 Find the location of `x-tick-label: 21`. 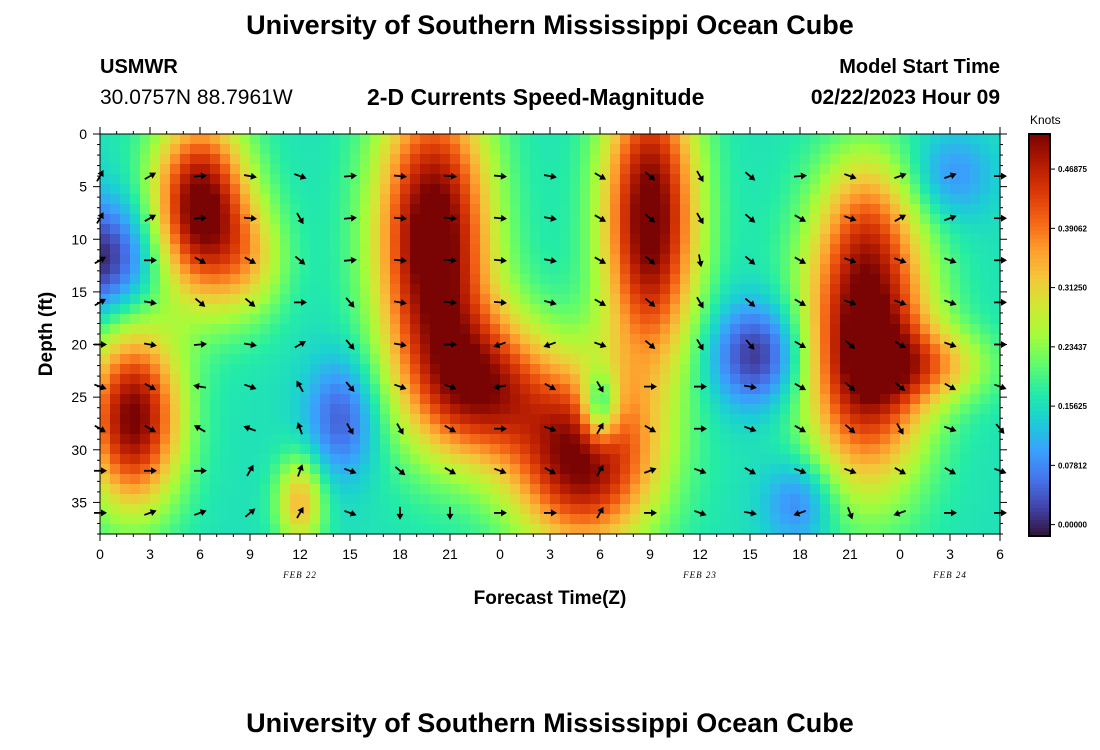

x-tick-label: 21 is located at coordinates (850, 554).